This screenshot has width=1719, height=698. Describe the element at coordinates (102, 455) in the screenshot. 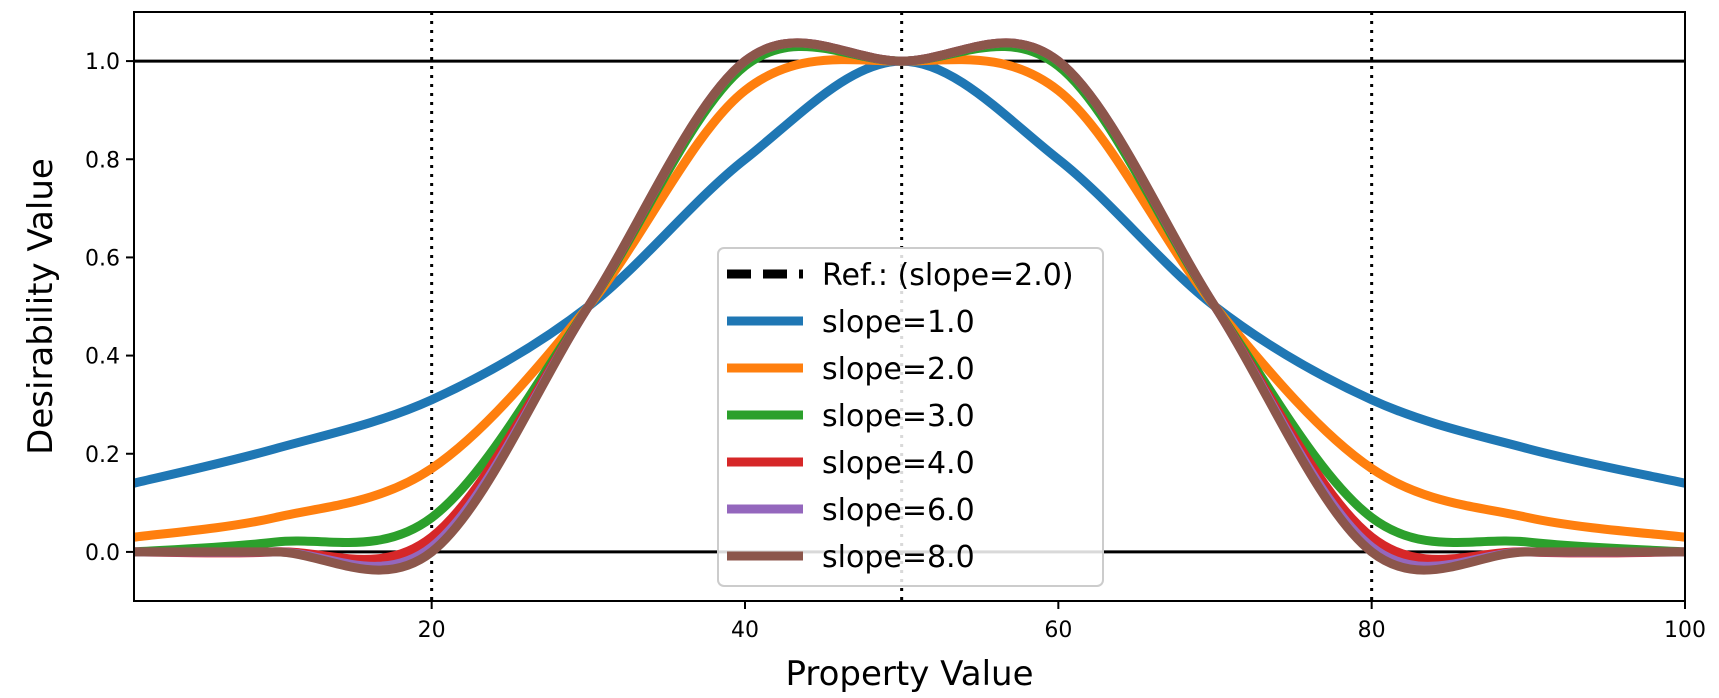

I see `y-tick-label: 0.2` at that location.